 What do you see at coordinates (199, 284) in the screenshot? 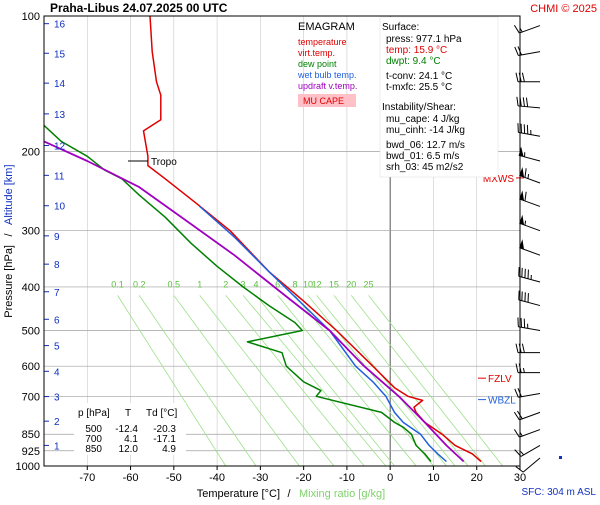
I see `mixing-ratio-label: 1` at bounding box center [199, 284].